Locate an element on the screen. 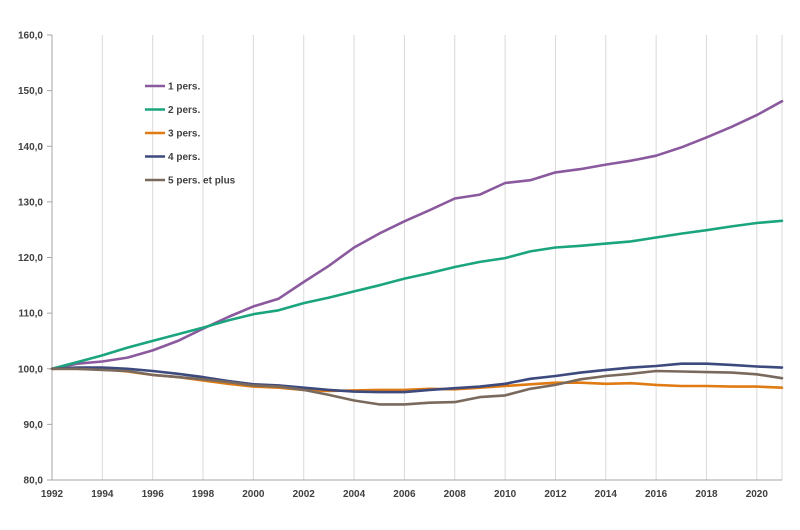 This screenshot has height=530, width=800. y-tick-label: 100,0 is located at coordinates (30, 369).